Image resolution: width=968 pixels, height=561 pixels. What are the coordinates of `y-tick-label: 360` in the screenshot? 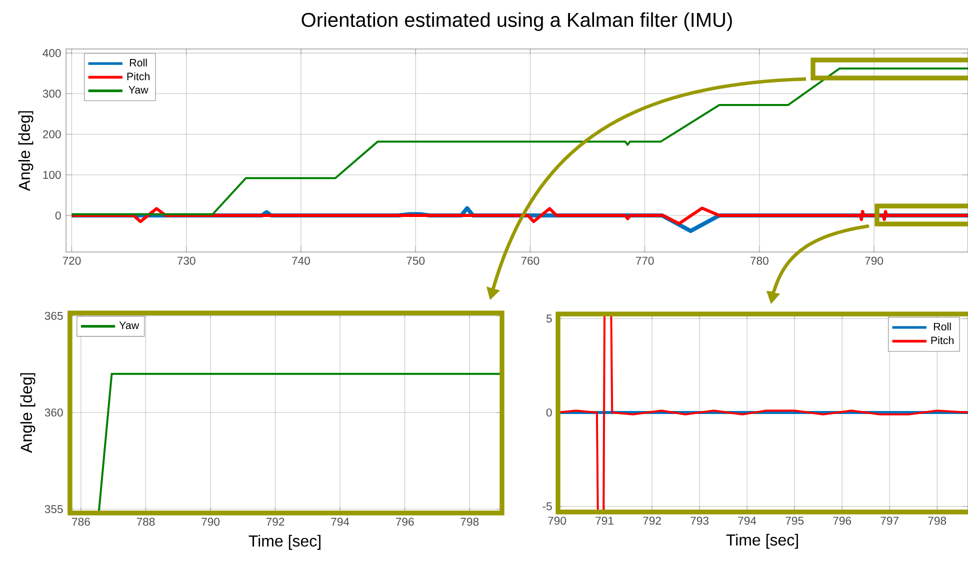 It's located at (53, 412).